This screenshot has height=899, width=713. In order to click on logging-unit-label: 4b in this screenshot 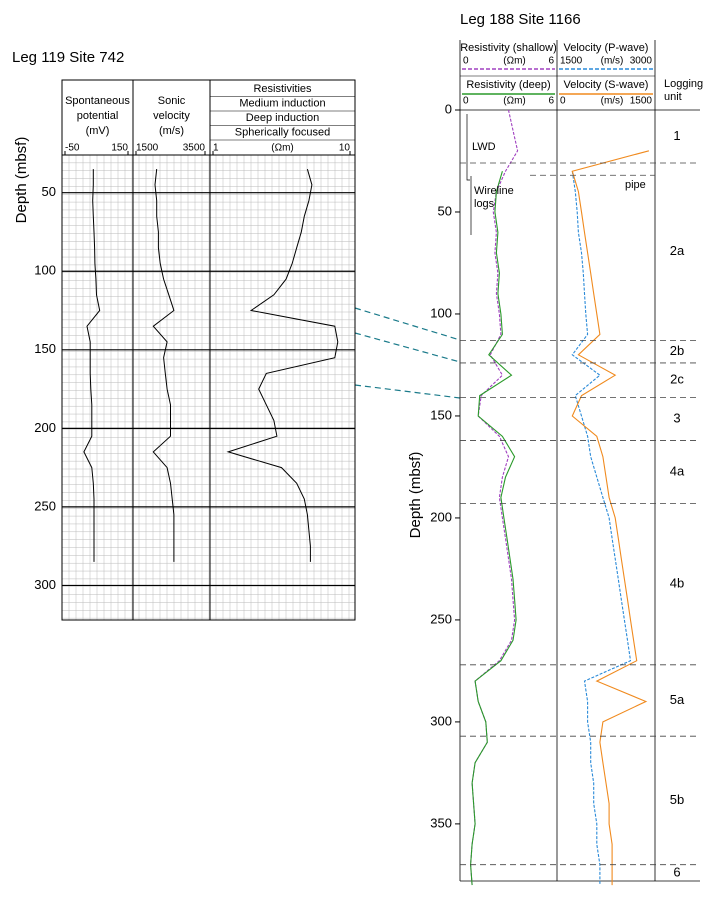, I will do `click(677, 583)`.